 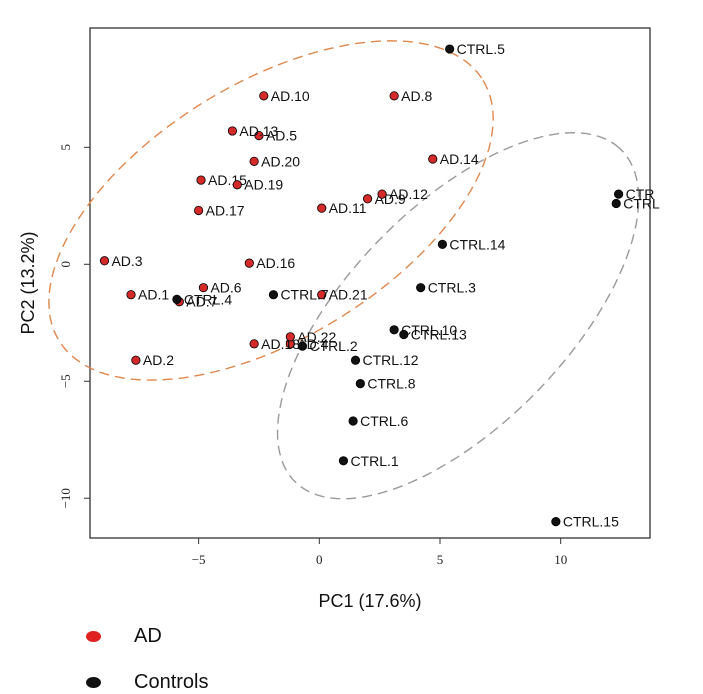 What do you see at coordinates (348, 208) in the screenshot?
I see `point-label: AD.11` at bounding box center [348, 208].